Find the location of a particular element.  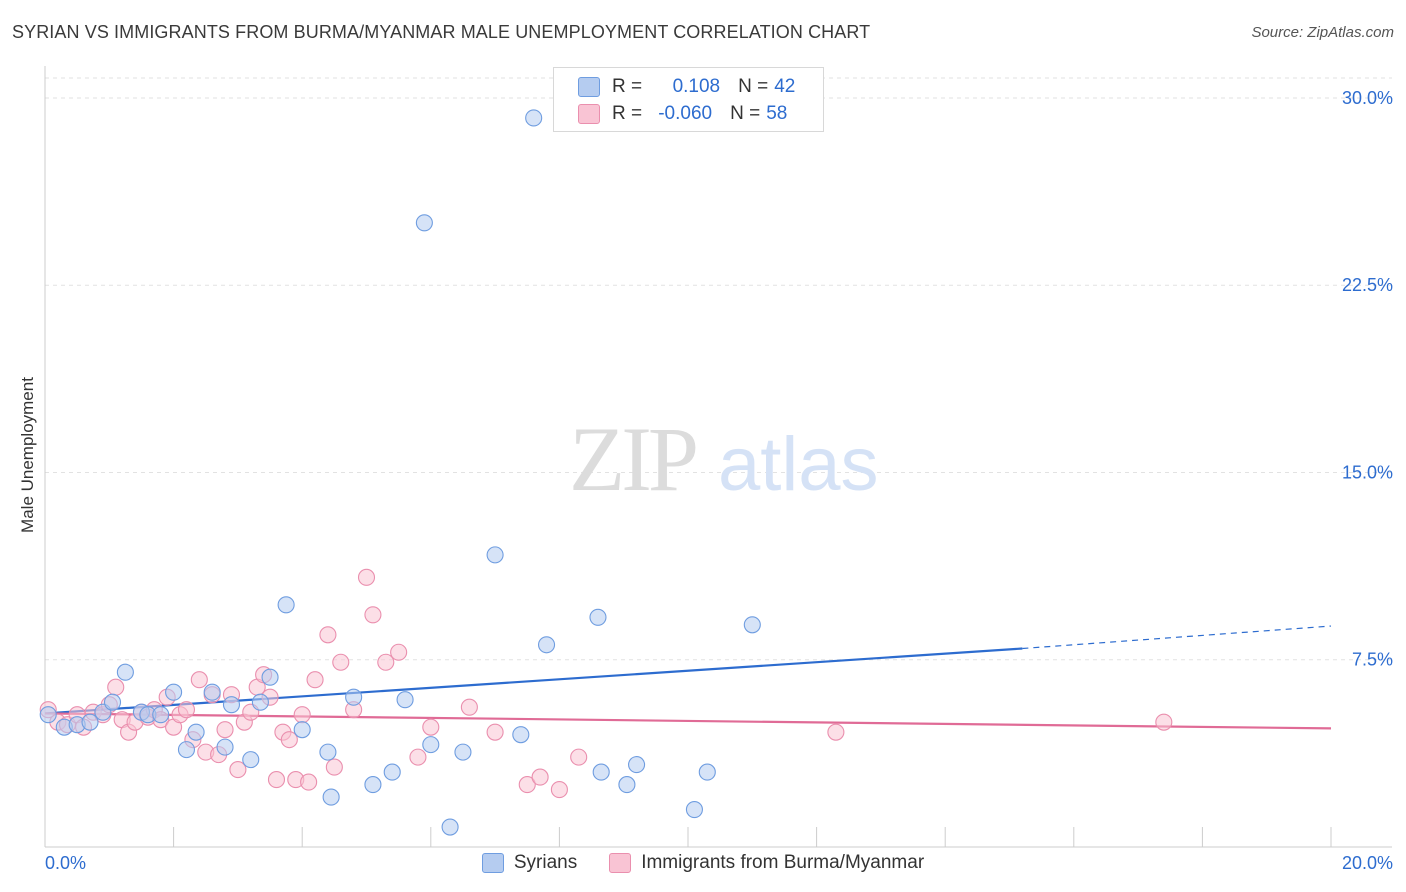

y-tick-label: 30.0% is located at coordinates (1367, 98).